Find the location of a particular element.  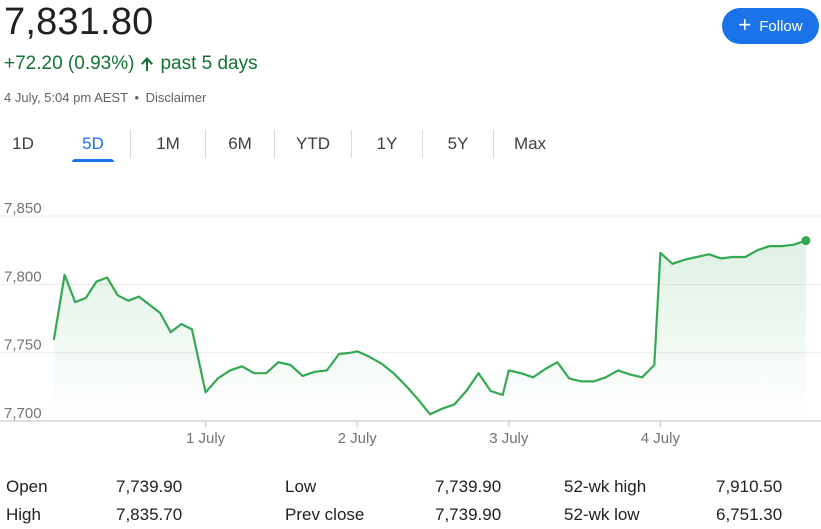

tab-1y: 1Y is located at coordinates (387, 144).